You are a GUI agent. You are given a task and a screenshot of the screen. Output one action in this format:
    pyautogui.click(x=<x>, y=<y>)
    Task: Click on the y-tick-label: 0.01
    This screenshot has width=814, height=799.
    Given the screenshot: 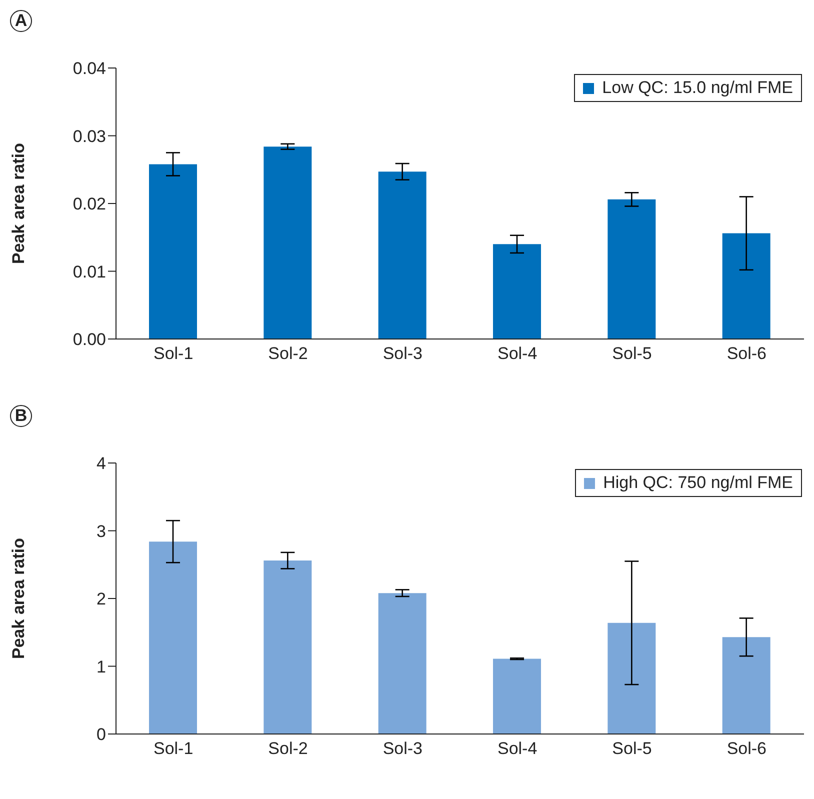 What is the action you would take?
    pyautogui.click(x=89, y=272)
    